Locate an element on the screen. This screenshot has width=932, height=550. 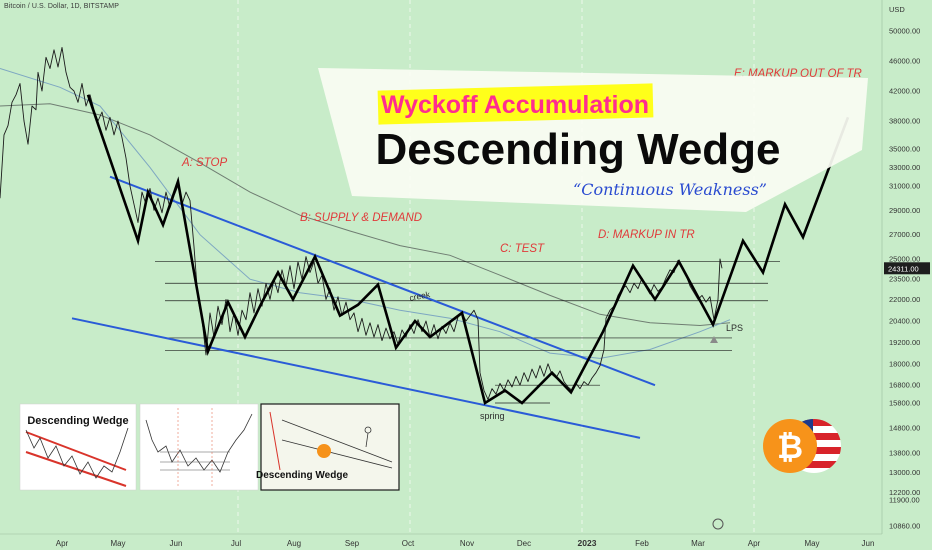
time-tick-label: Aug is located at coordinates (294, 543).